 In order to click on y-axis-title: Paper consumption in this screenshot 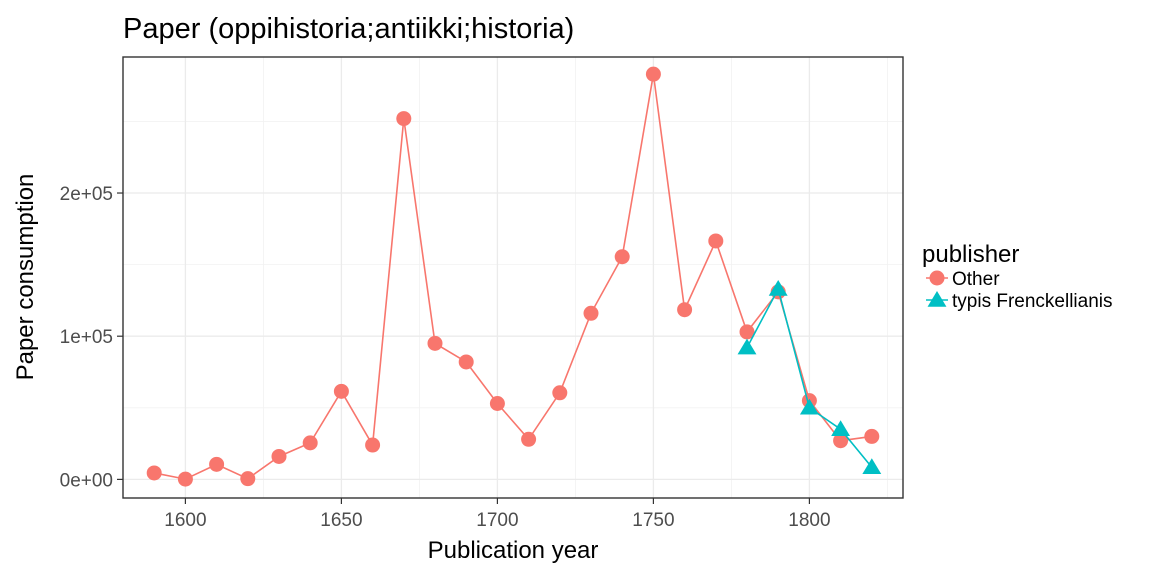, I will do `click(25, 277)`.